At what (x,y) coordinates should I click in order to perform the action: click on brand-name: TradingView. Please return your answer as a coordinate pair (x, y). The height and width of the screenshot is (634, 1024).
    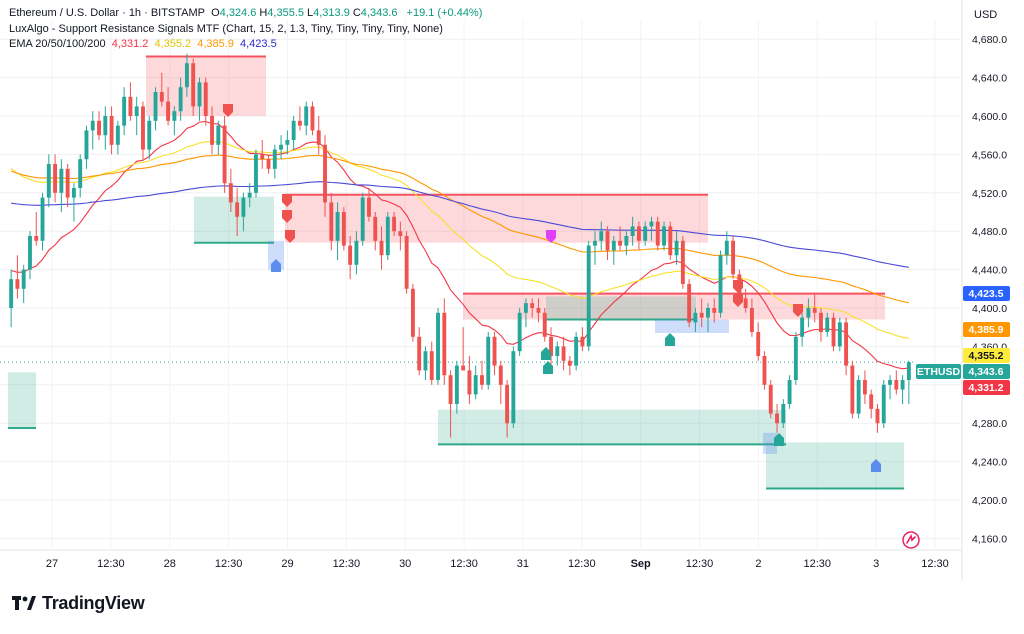
    Looking at the image, I should click on (93, 602).